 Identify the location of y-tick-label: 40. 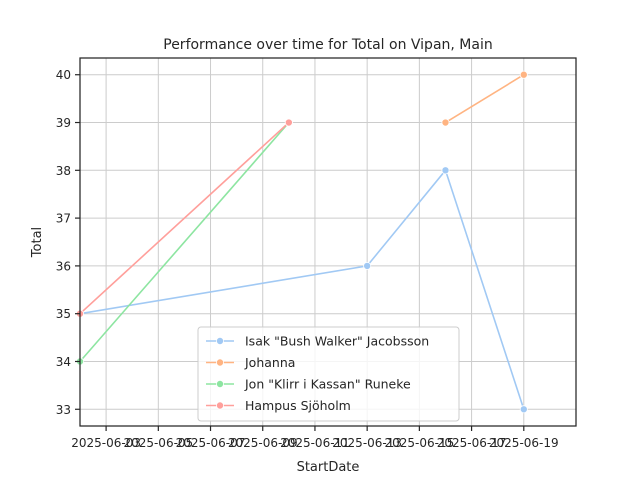
(63, 75).